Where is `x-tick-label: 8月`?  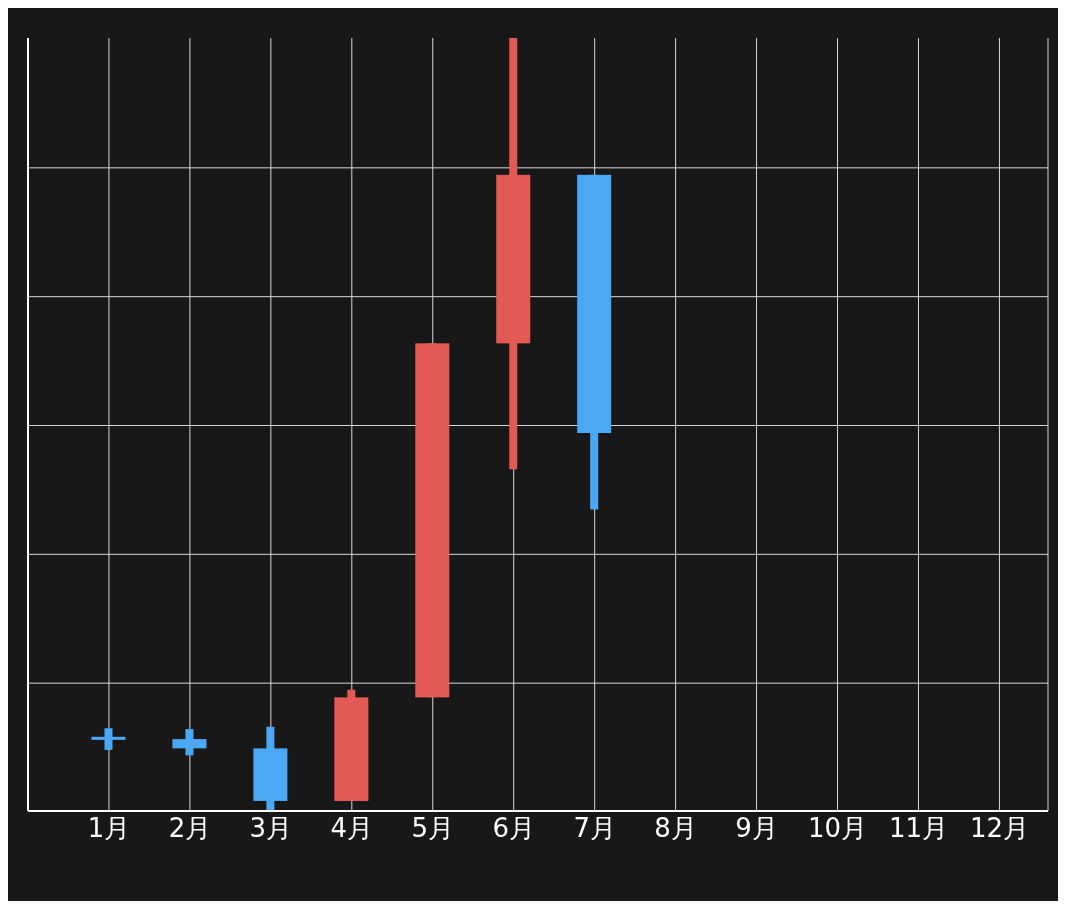
x-tick-label: 8月 is located at coordinates (675, 828).